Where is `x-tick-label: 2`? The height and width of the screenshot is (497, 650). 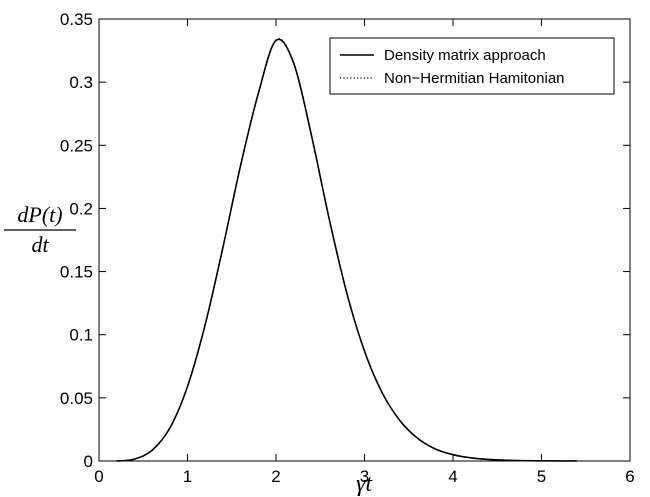
x-tick-label: 2 is located at coordinates (275, 476).